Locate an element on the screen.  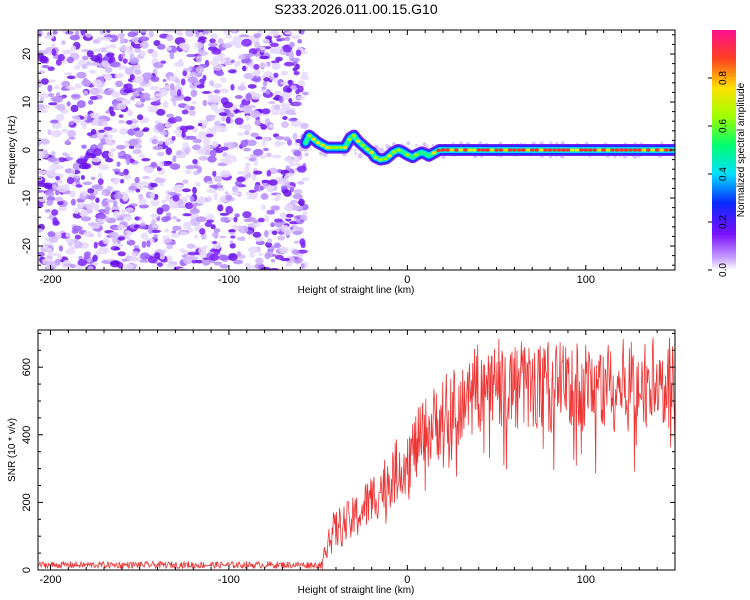
x-tick-label: 100 is located at coordinates (586, 580).